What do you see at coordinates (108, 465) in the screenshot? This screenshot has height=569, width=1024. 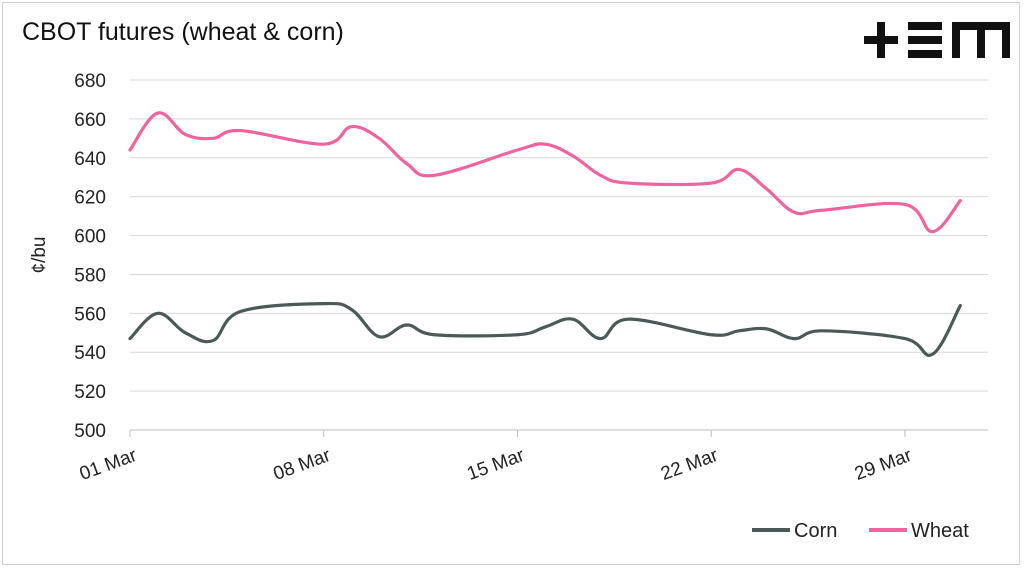 I see `x-tick-label: 01 Mar` at bounding box center [108, 465].